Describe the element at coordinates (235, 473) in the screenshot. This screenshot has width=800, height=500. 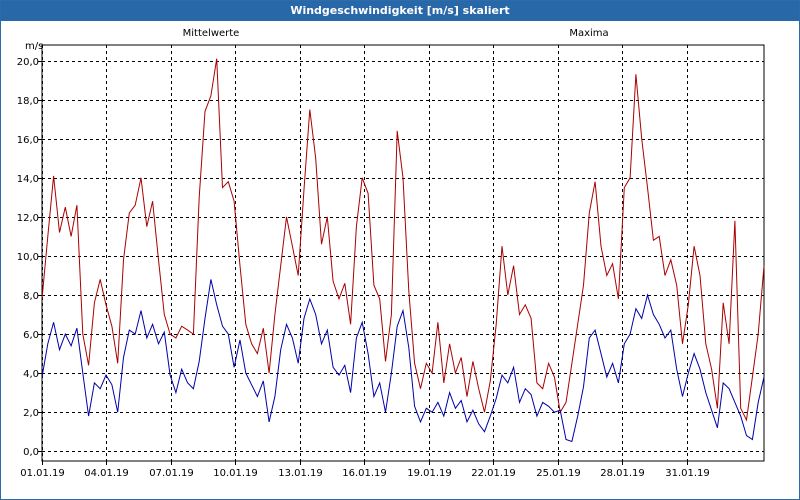
I see `x-tick-label: 10.01.19` at that location.